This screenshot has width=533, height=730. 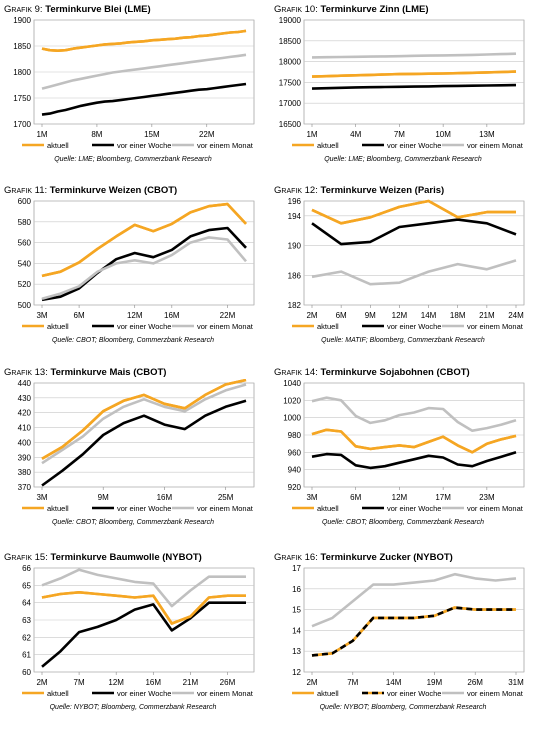 I want to click on y-tick-label: 580, so click(x=25, y=222).